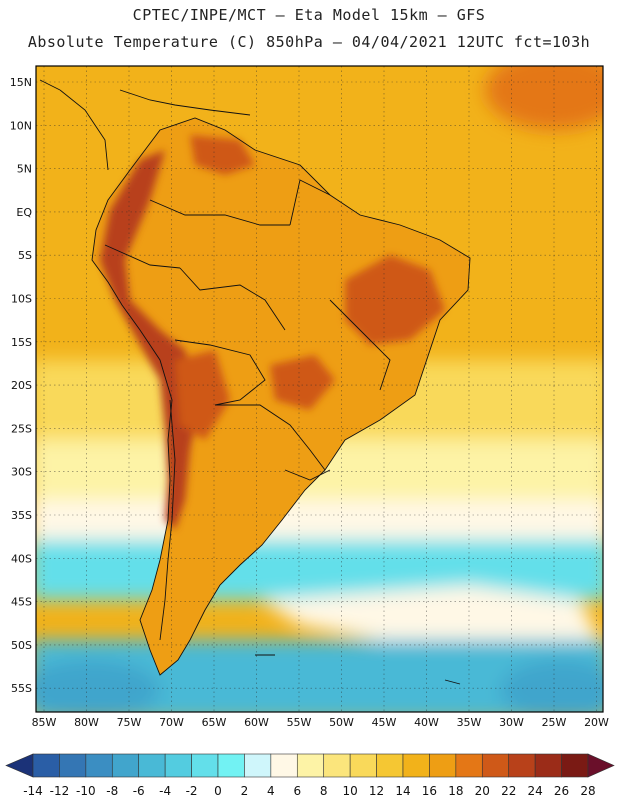  What do you see at coordinates (324, 791) in the screenshot?
I see `colorbar-tick-label: 8` at bounding box center [324, 791].